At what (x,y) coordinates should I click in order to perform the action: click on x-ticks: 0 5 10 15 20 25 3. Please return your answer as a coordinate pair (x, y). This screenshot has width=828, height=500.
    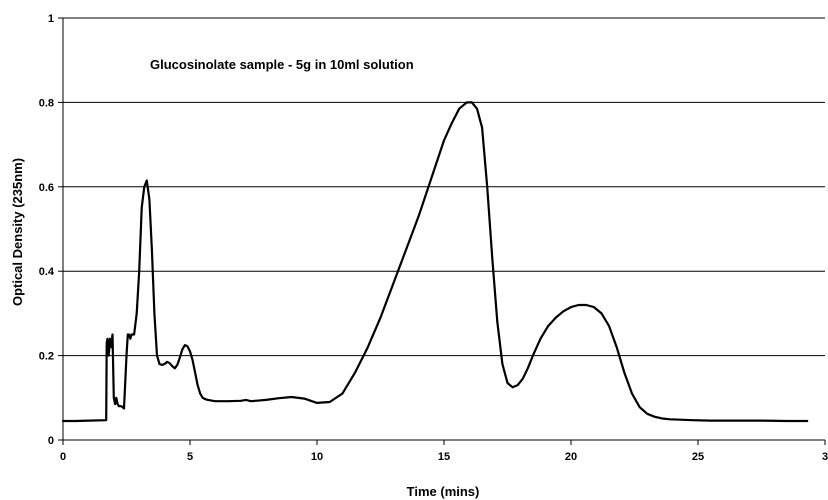
    Looking at the image, I should click on (444, 451).